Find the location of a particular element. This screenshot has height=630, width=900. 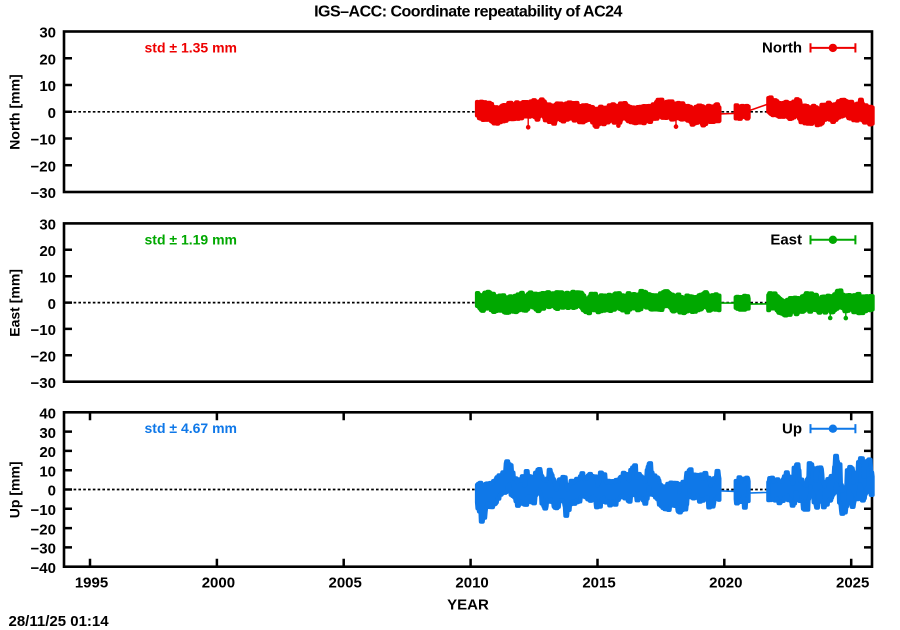

svg-text: 2025 is located at coordinates (852, 583).